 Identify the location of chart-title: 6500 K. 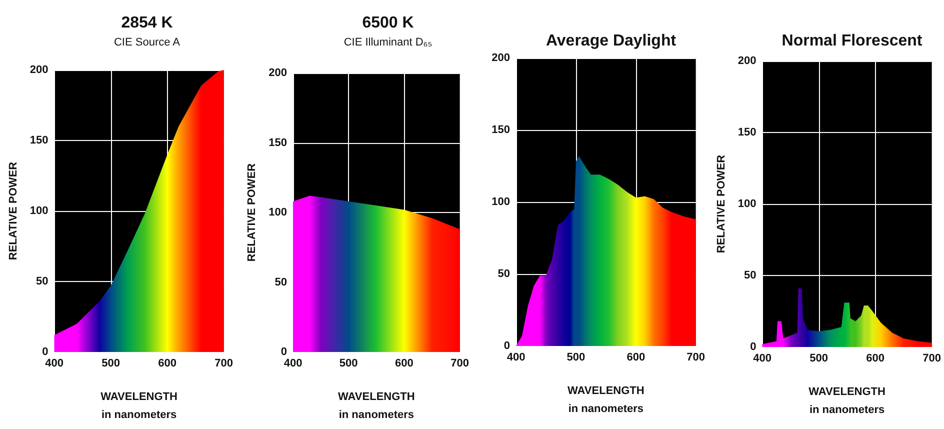
(388, 23).